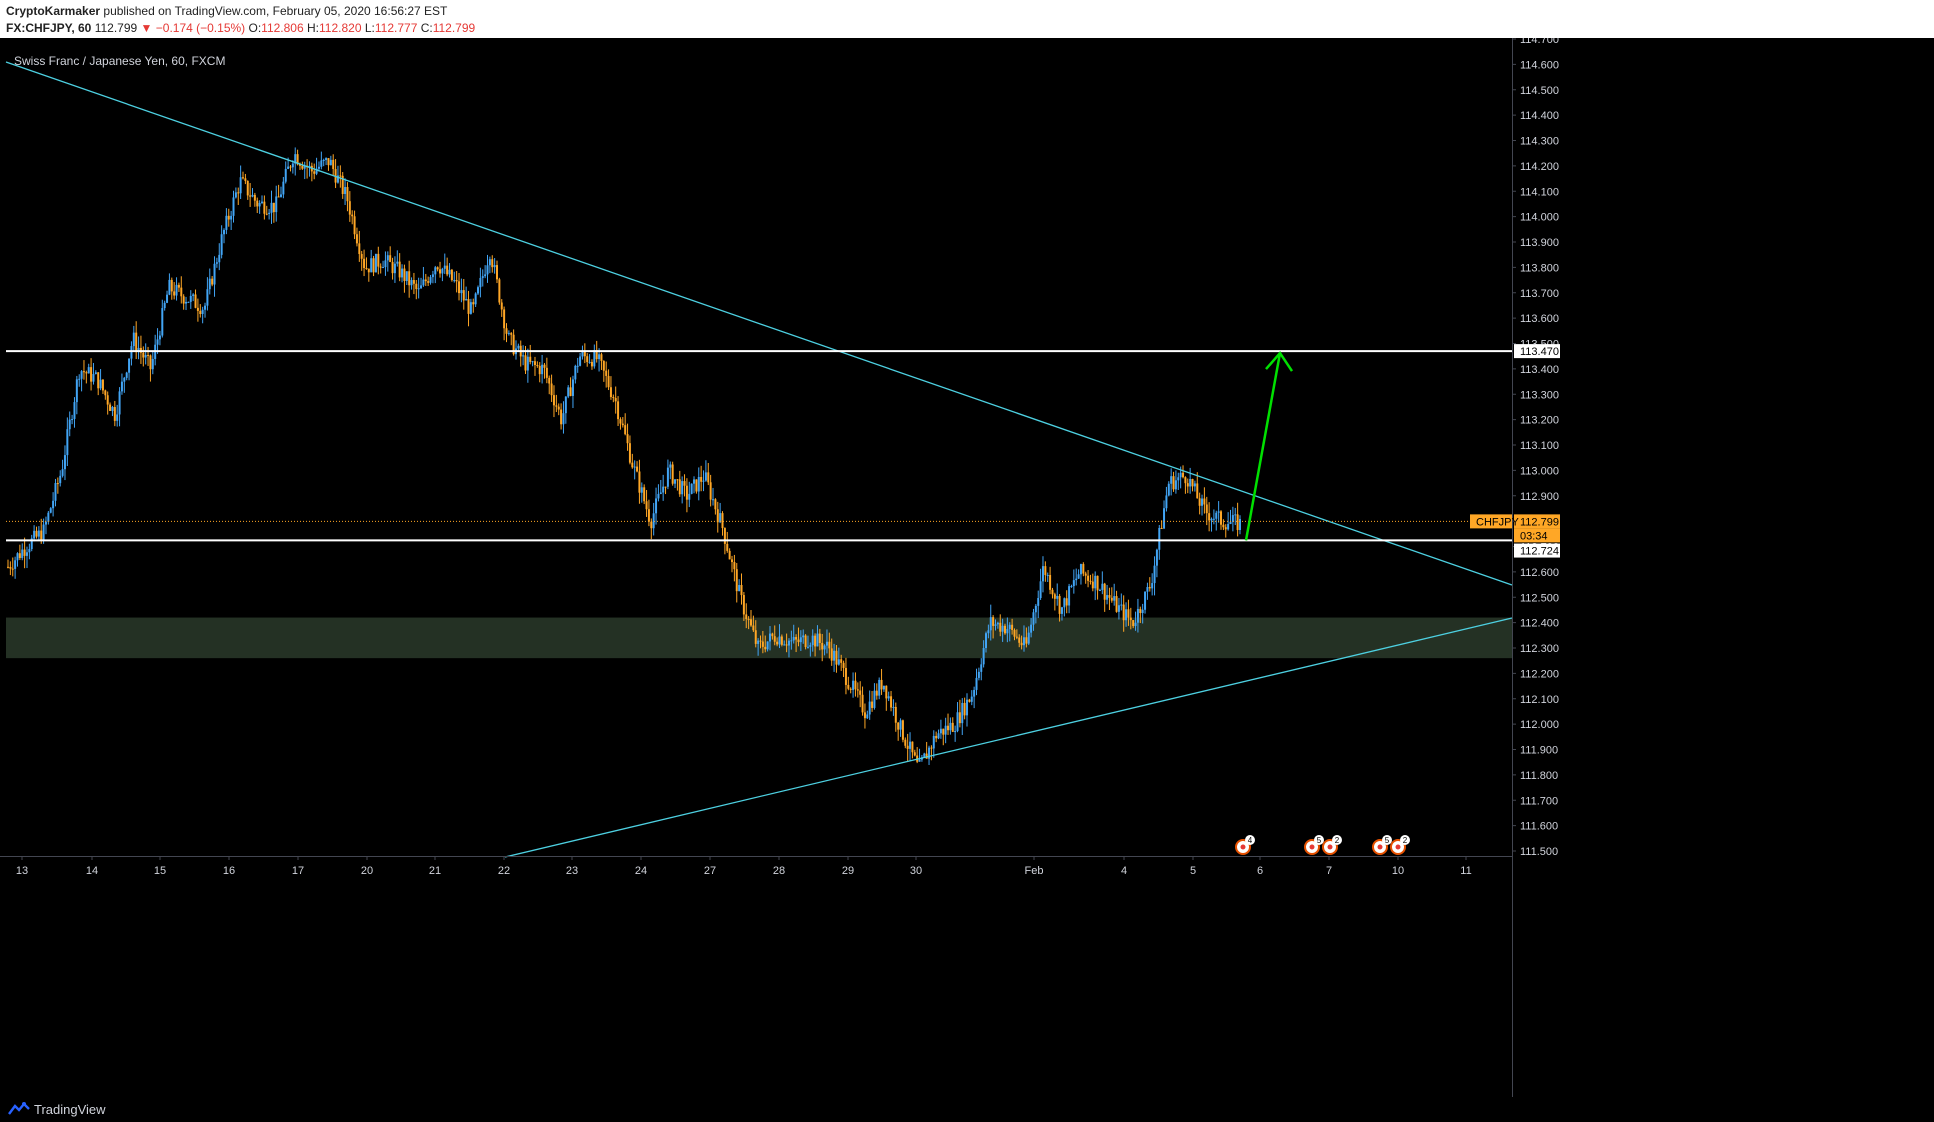 Image resolution: width=1934 pixels, height=1122 pixels. Describe the element at coordinates (1539, 352) in the screenshot. I see `resistance-price-label: 113.470` at that location.